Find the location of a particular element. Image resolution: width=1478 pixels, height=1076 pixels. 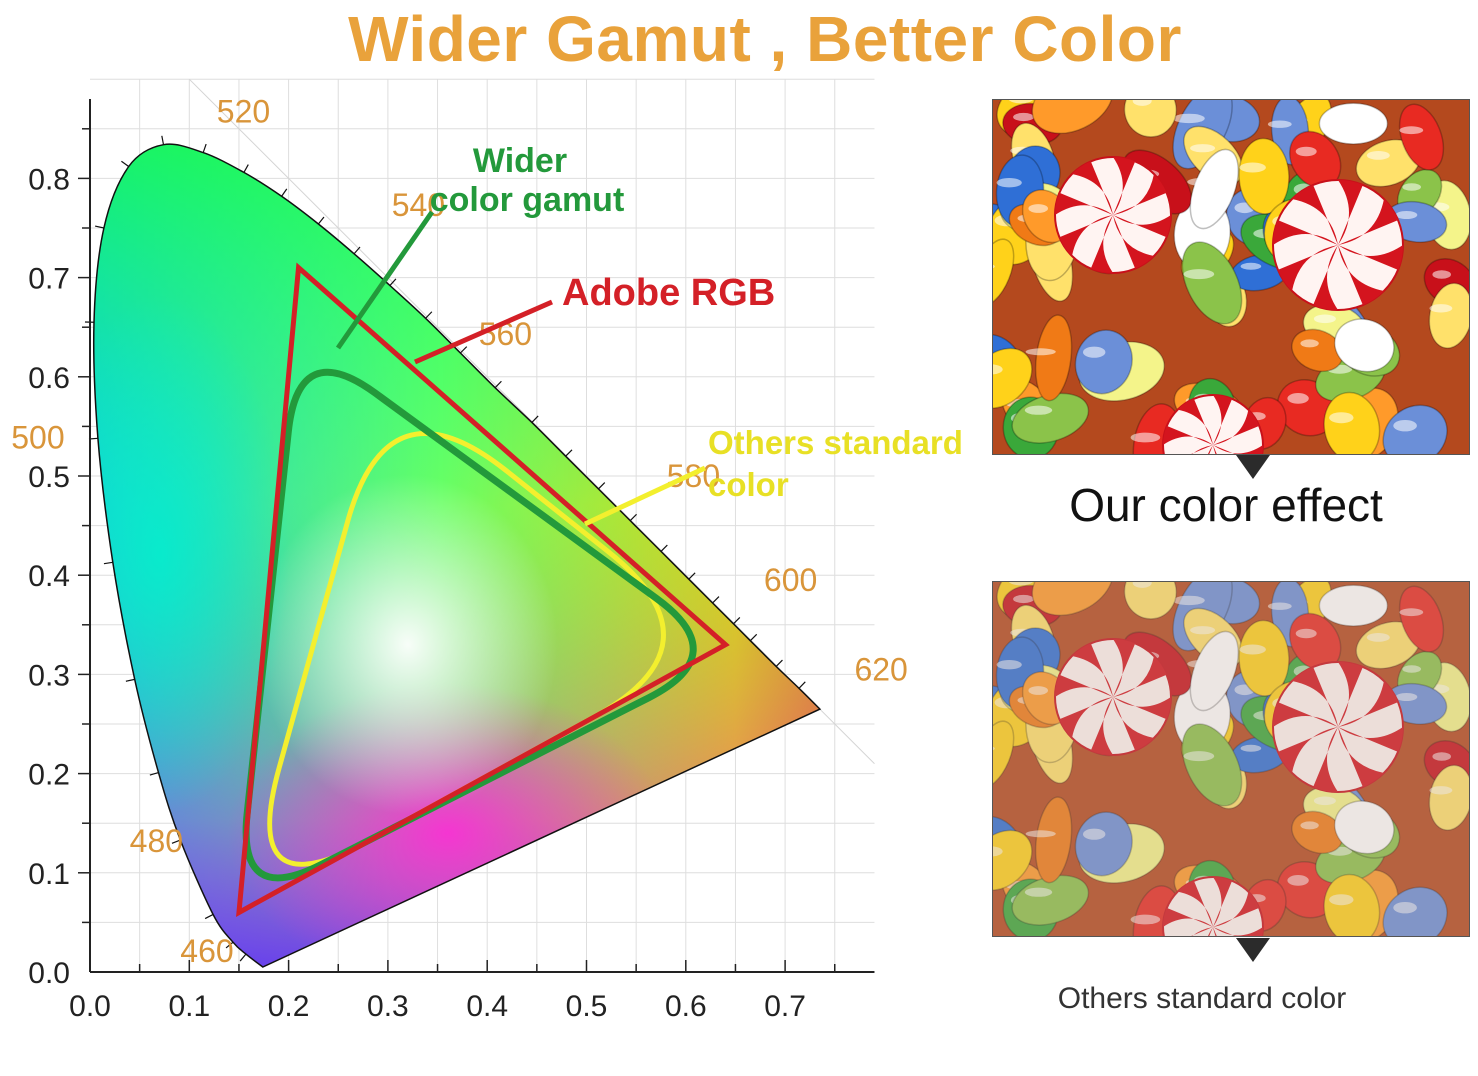

annotation-label: Adobe RGB is located at coordinates (668, 293).